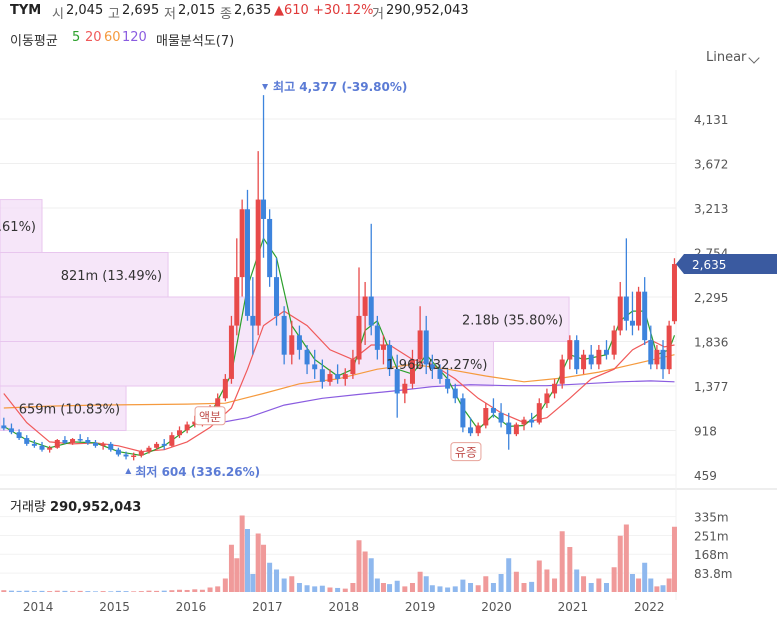 The image size is (777, 633). I want to click on volume-title-value: 290,952,043, so click(96, 507).